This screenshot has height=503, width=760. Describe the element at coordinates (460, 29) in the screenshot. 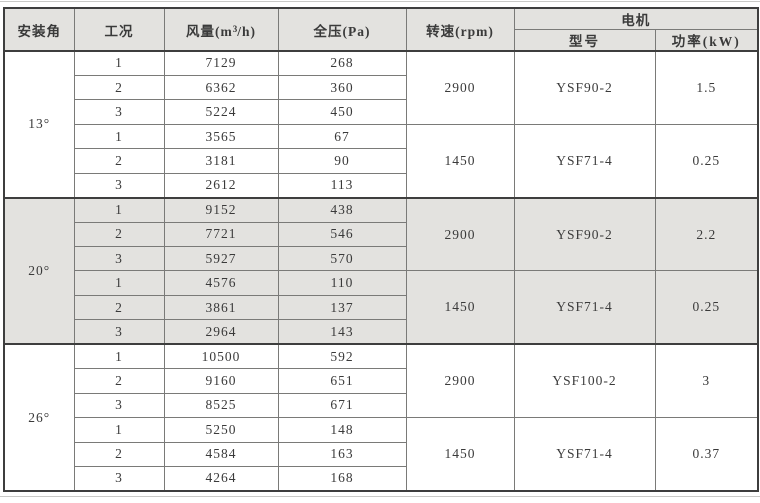

I see `header-speed: 转速(rpm)` at that location.